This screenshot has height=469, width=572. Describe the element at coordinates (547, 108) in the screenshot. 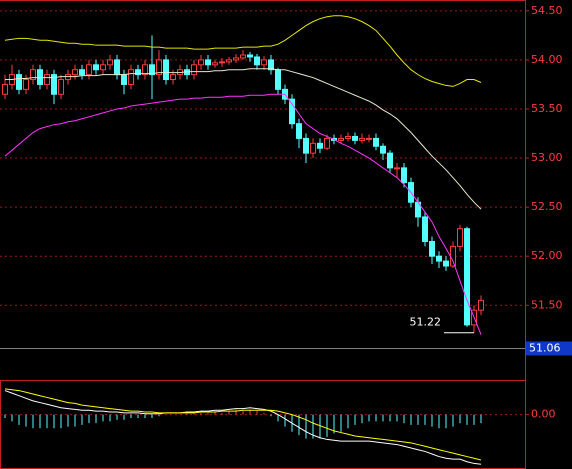

I see `y-tick-label: 53.50` at that location.